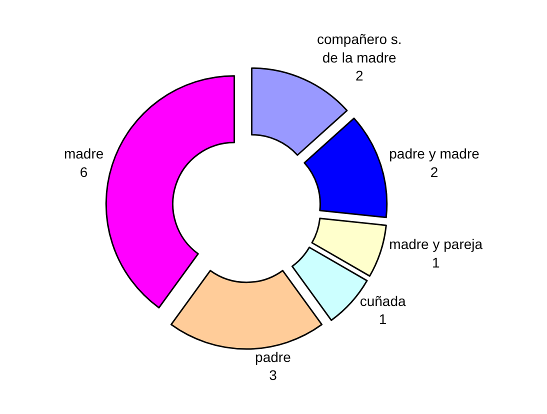 This screenshot has width=547, height=414. What do you see at coordinates (434, 154) in the screenshot?
I see `slice-label: padre y madre` at bounding box center [434, 154].